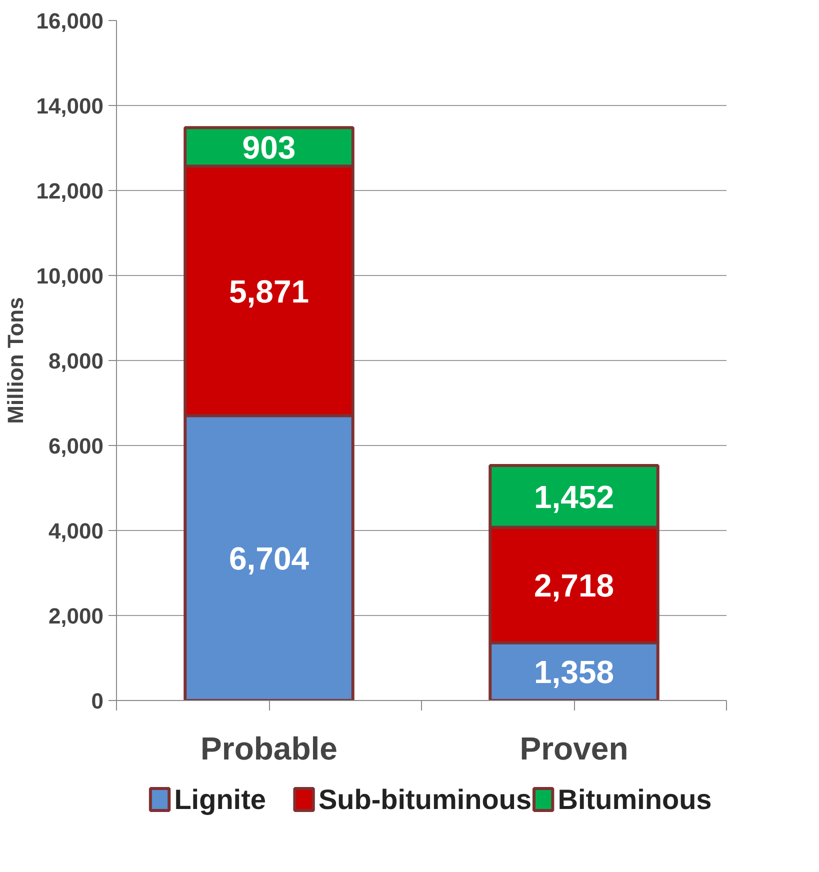 The height and width of the screenshot is (872, 819). What do you see at coordinates (574, 586) in the screenshot?
I see `data-label: 2,718` at bounding box center [574, 586].